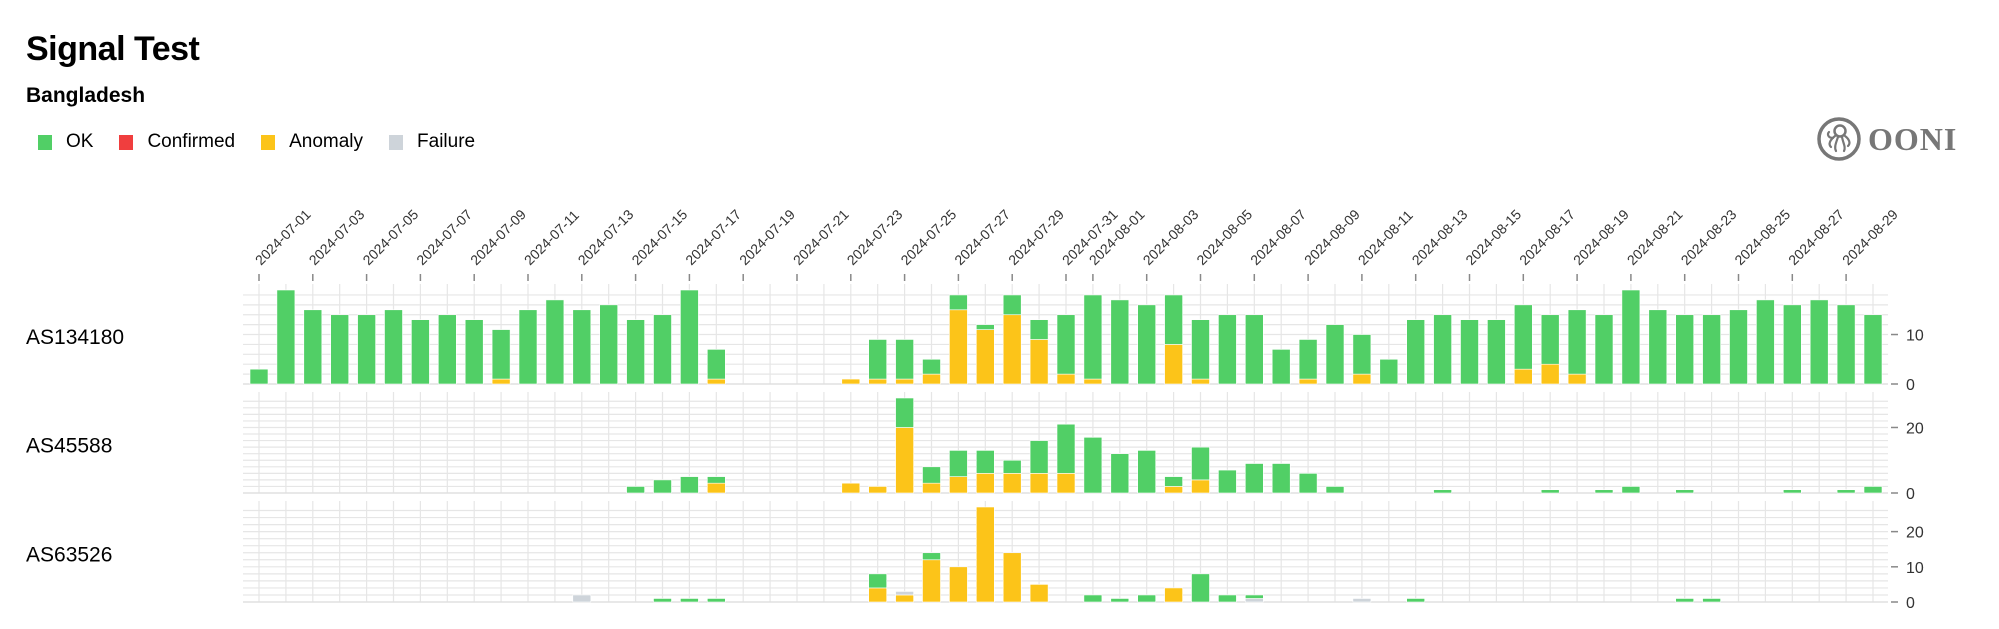 The width and height of the screenshot is (1999, 629). I want to click on x-tick-label: 2024-07-29, so click(1036, 237).